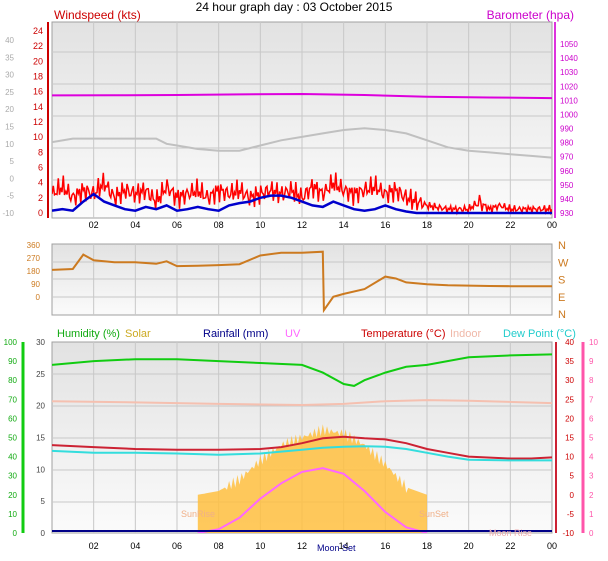  Describe the element at coordinates (466, 334) in the screenshot. I see `legend-indoor: Indoor` at that location.